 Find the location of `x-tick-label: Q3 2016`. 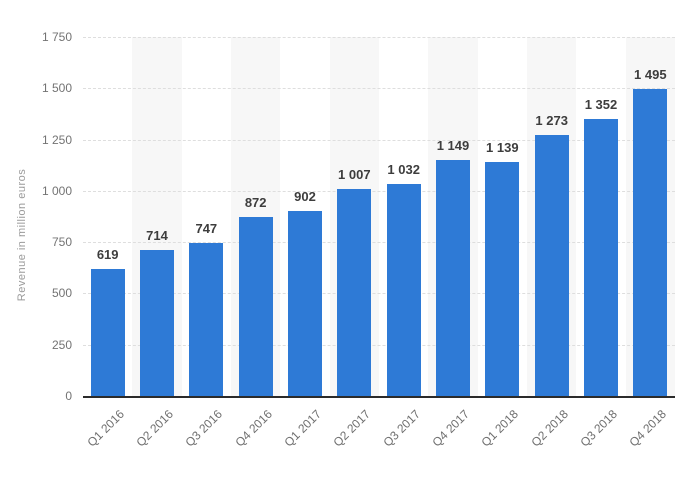

x-tick-label: Q3 2016 is located at coordinates (204, 428).